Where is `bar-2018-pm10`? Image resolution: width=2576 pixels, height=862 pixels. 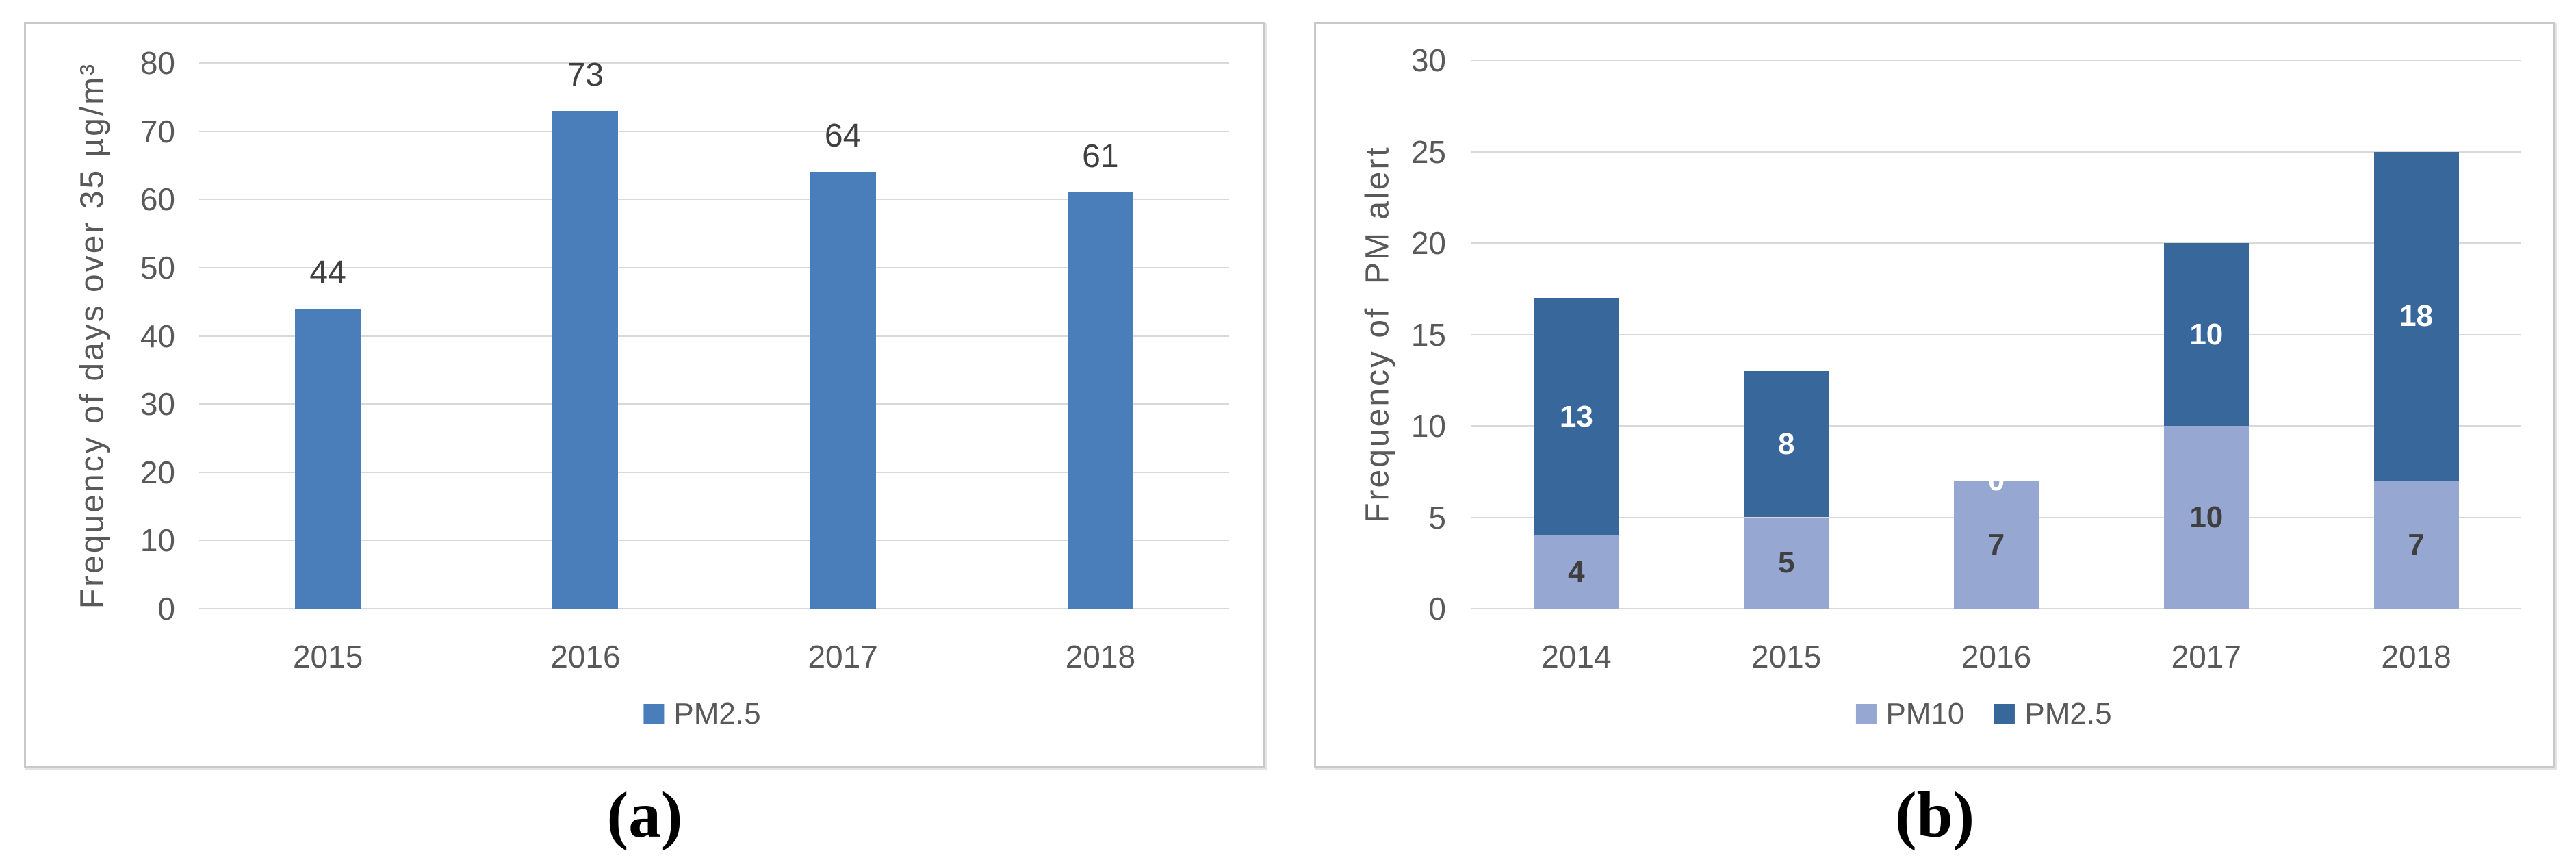 bar-2018-pm10 is located at coordinates (2416, 545).